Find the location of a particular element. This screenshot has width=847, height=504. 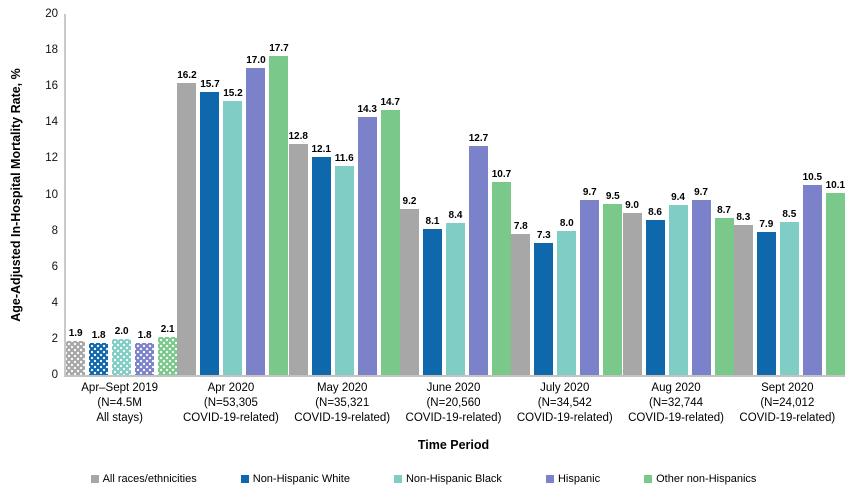

bar-value-label: 15.2 is located at coordinates (233, 93).